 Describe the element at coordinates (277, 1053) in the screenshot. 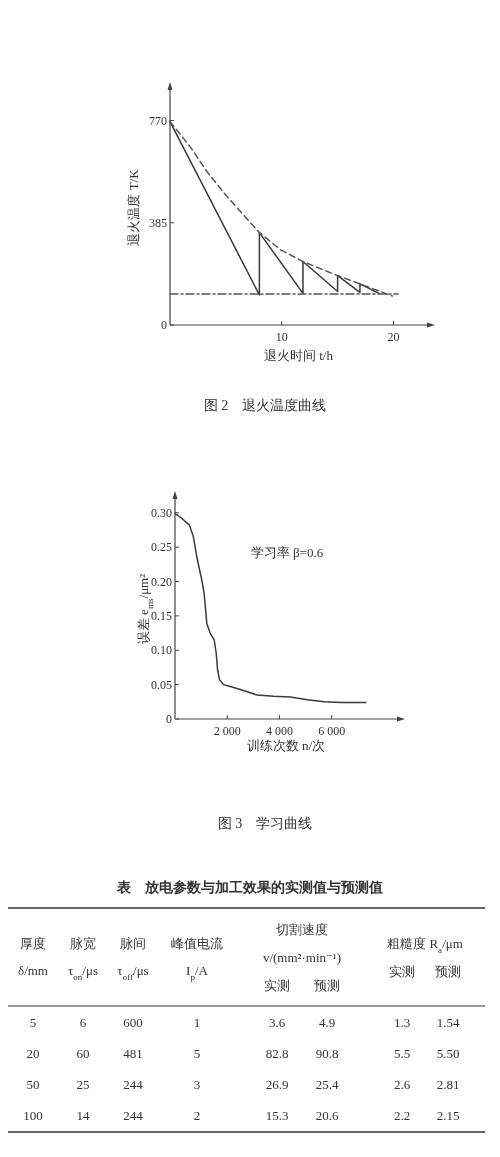

I see `text: 82.8` at that location.